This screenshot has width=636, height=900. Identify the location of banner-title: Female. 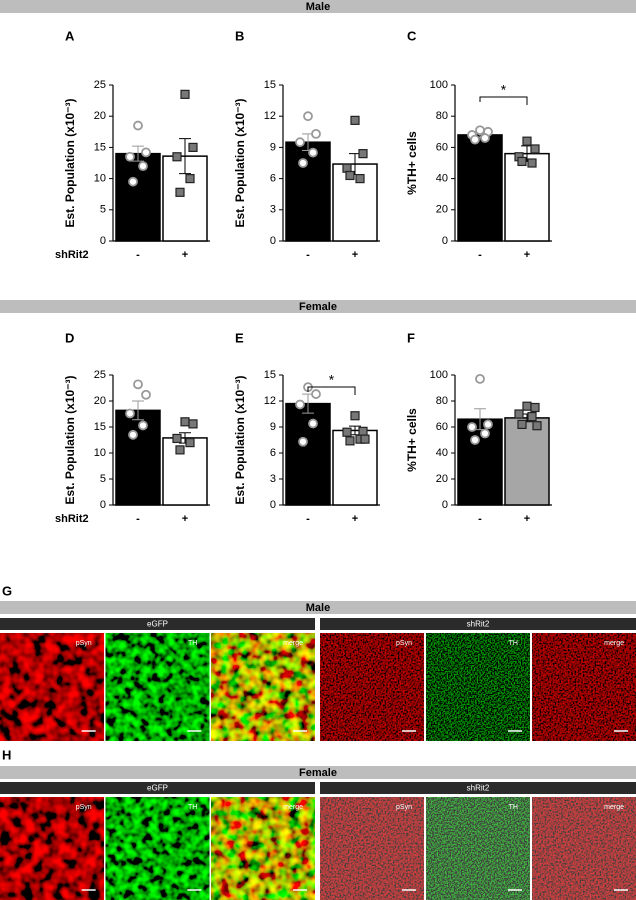
(318, 773).